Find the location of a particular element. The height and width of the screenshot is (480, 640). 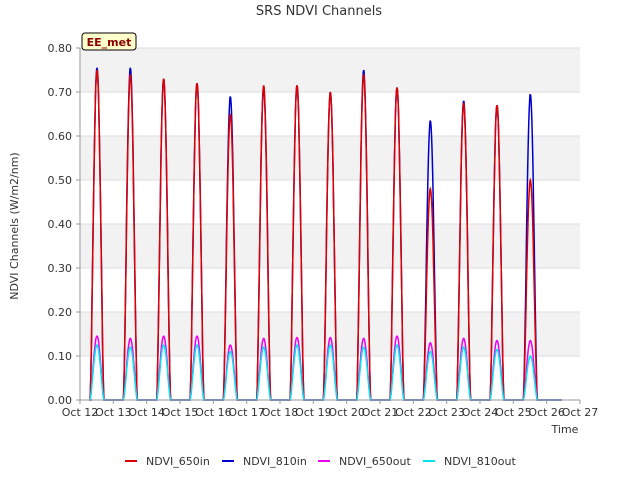

x-tick-label: Oct 19 is located at coordinates (313, 412).